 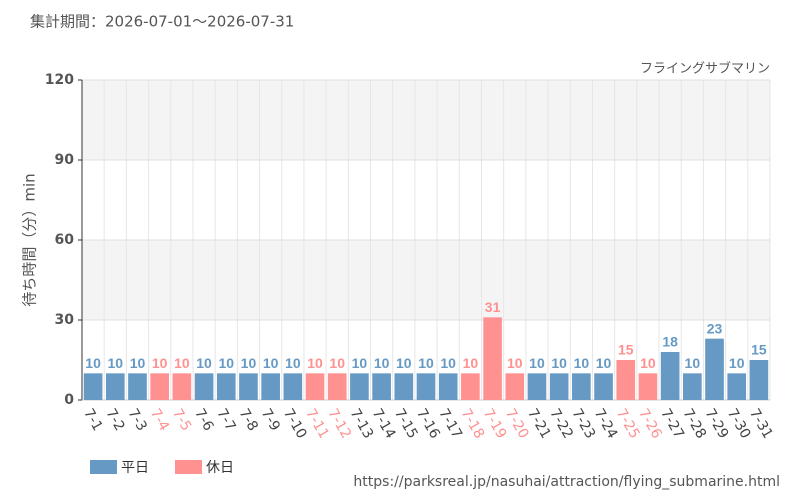 I want to click on legend-label: 平日, so click(x=135, y=468).